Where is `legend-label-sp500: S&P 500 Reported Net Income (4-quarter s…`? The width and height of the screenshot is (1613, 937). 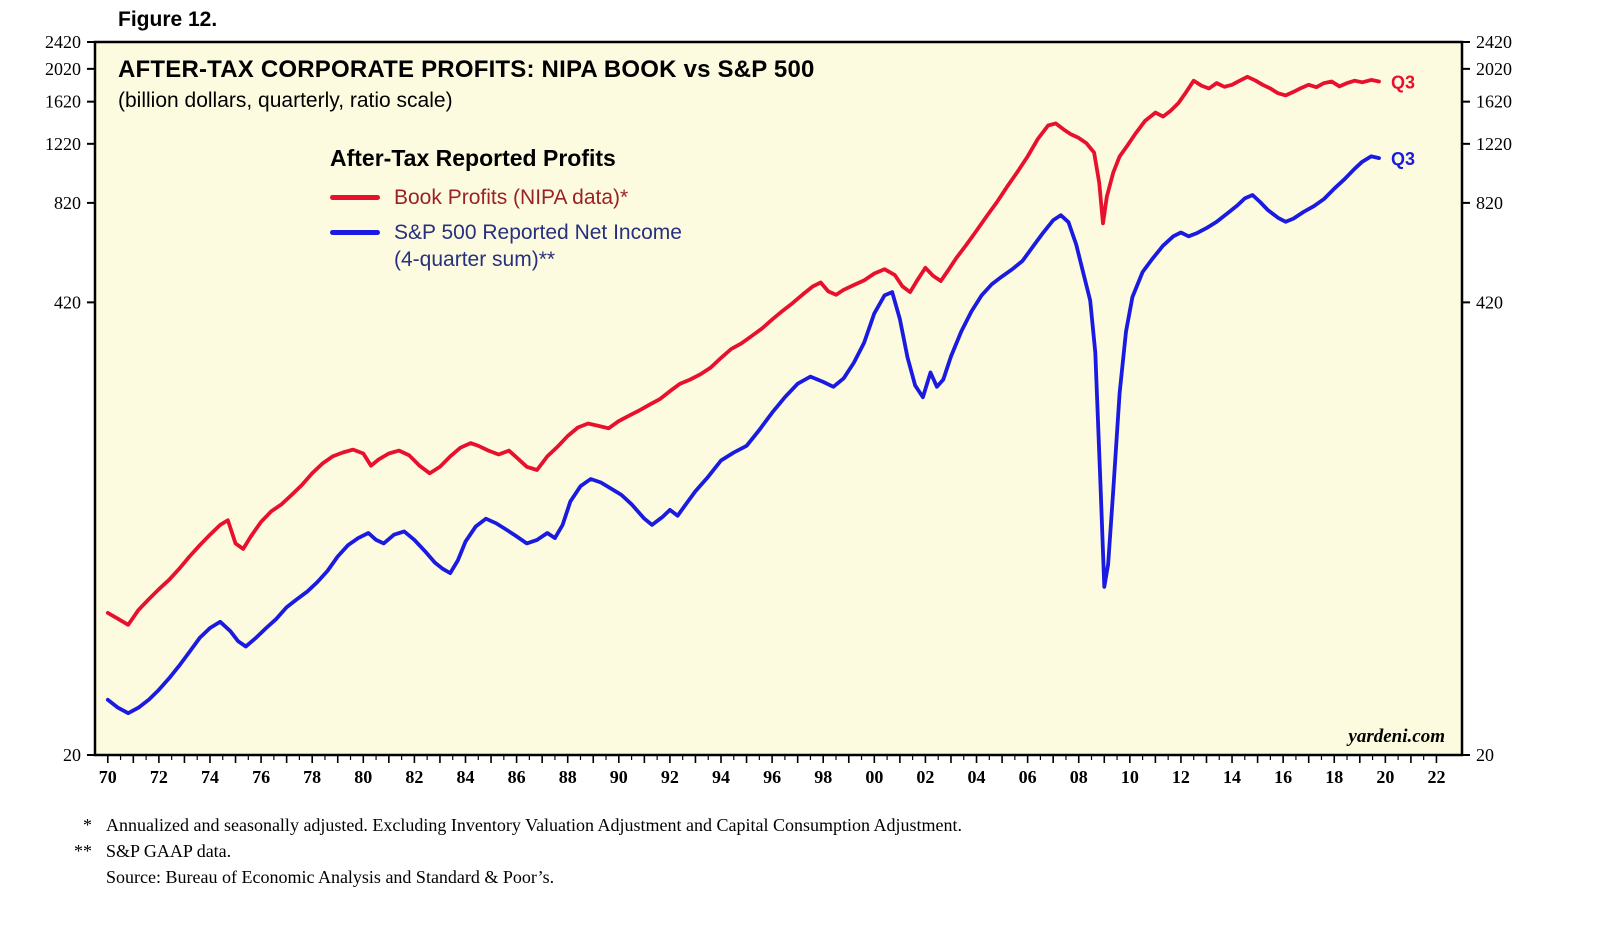
legend-label-sp500: S&P 500 Reported Net Income (4-quarter s… is located at coordinates (538, 246).